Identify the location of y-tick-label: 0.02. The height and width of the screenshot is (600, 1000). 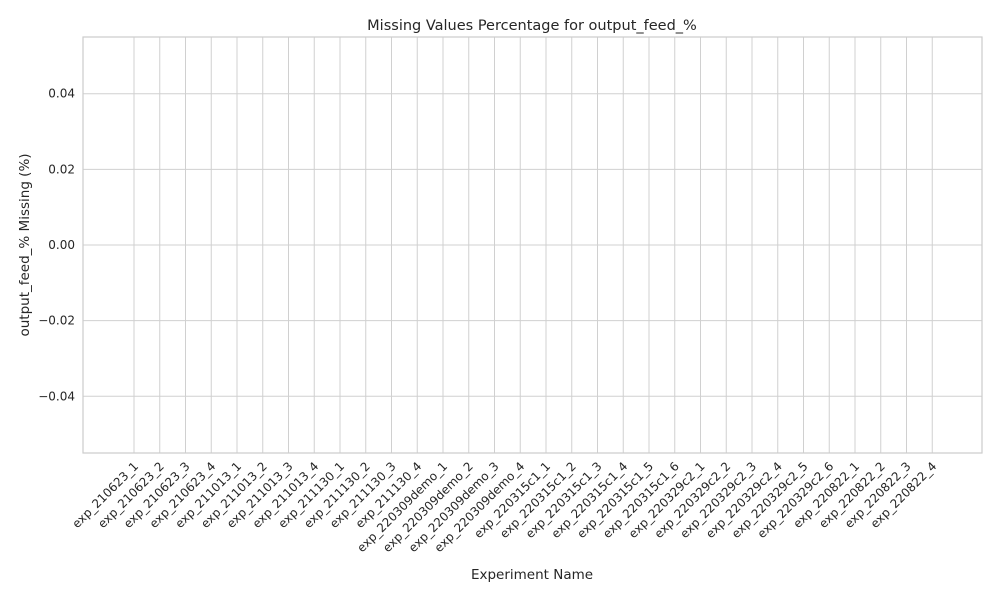
(61, 169).